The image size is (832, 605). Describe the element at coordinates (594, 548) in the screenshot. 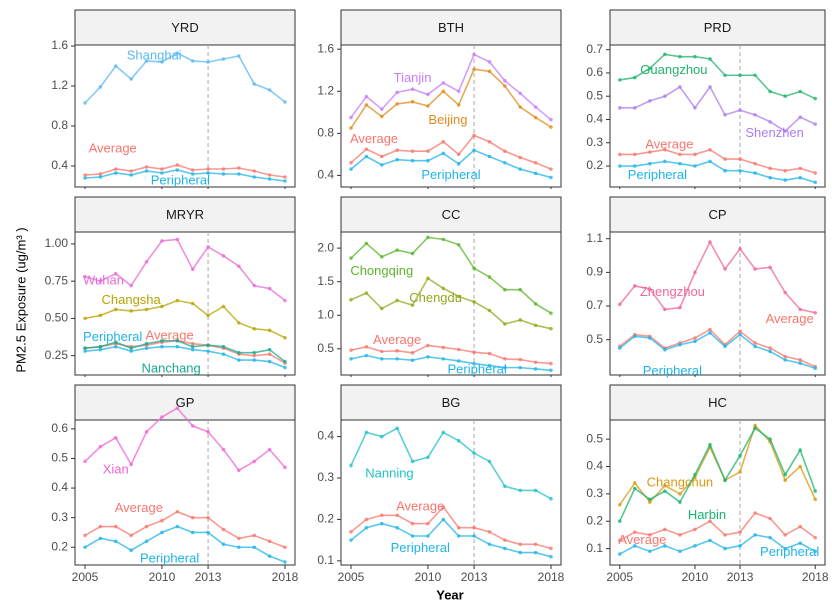

I see `y-tick-label: 0.1` at that location.